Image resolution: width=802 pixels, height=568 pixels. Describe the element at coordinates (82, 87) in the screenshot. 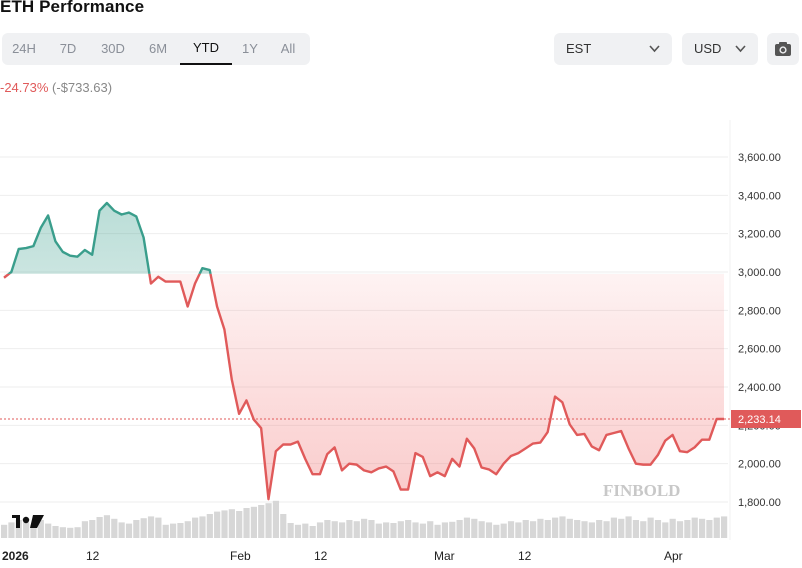

I see `performance-absolute: (-$733.63)` at that location.